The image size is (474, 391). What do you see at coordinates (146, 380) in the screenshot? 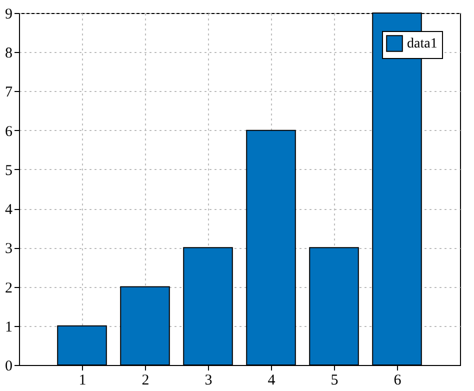
I see `x-tick-label: 2` at bounding box center [146, 380].